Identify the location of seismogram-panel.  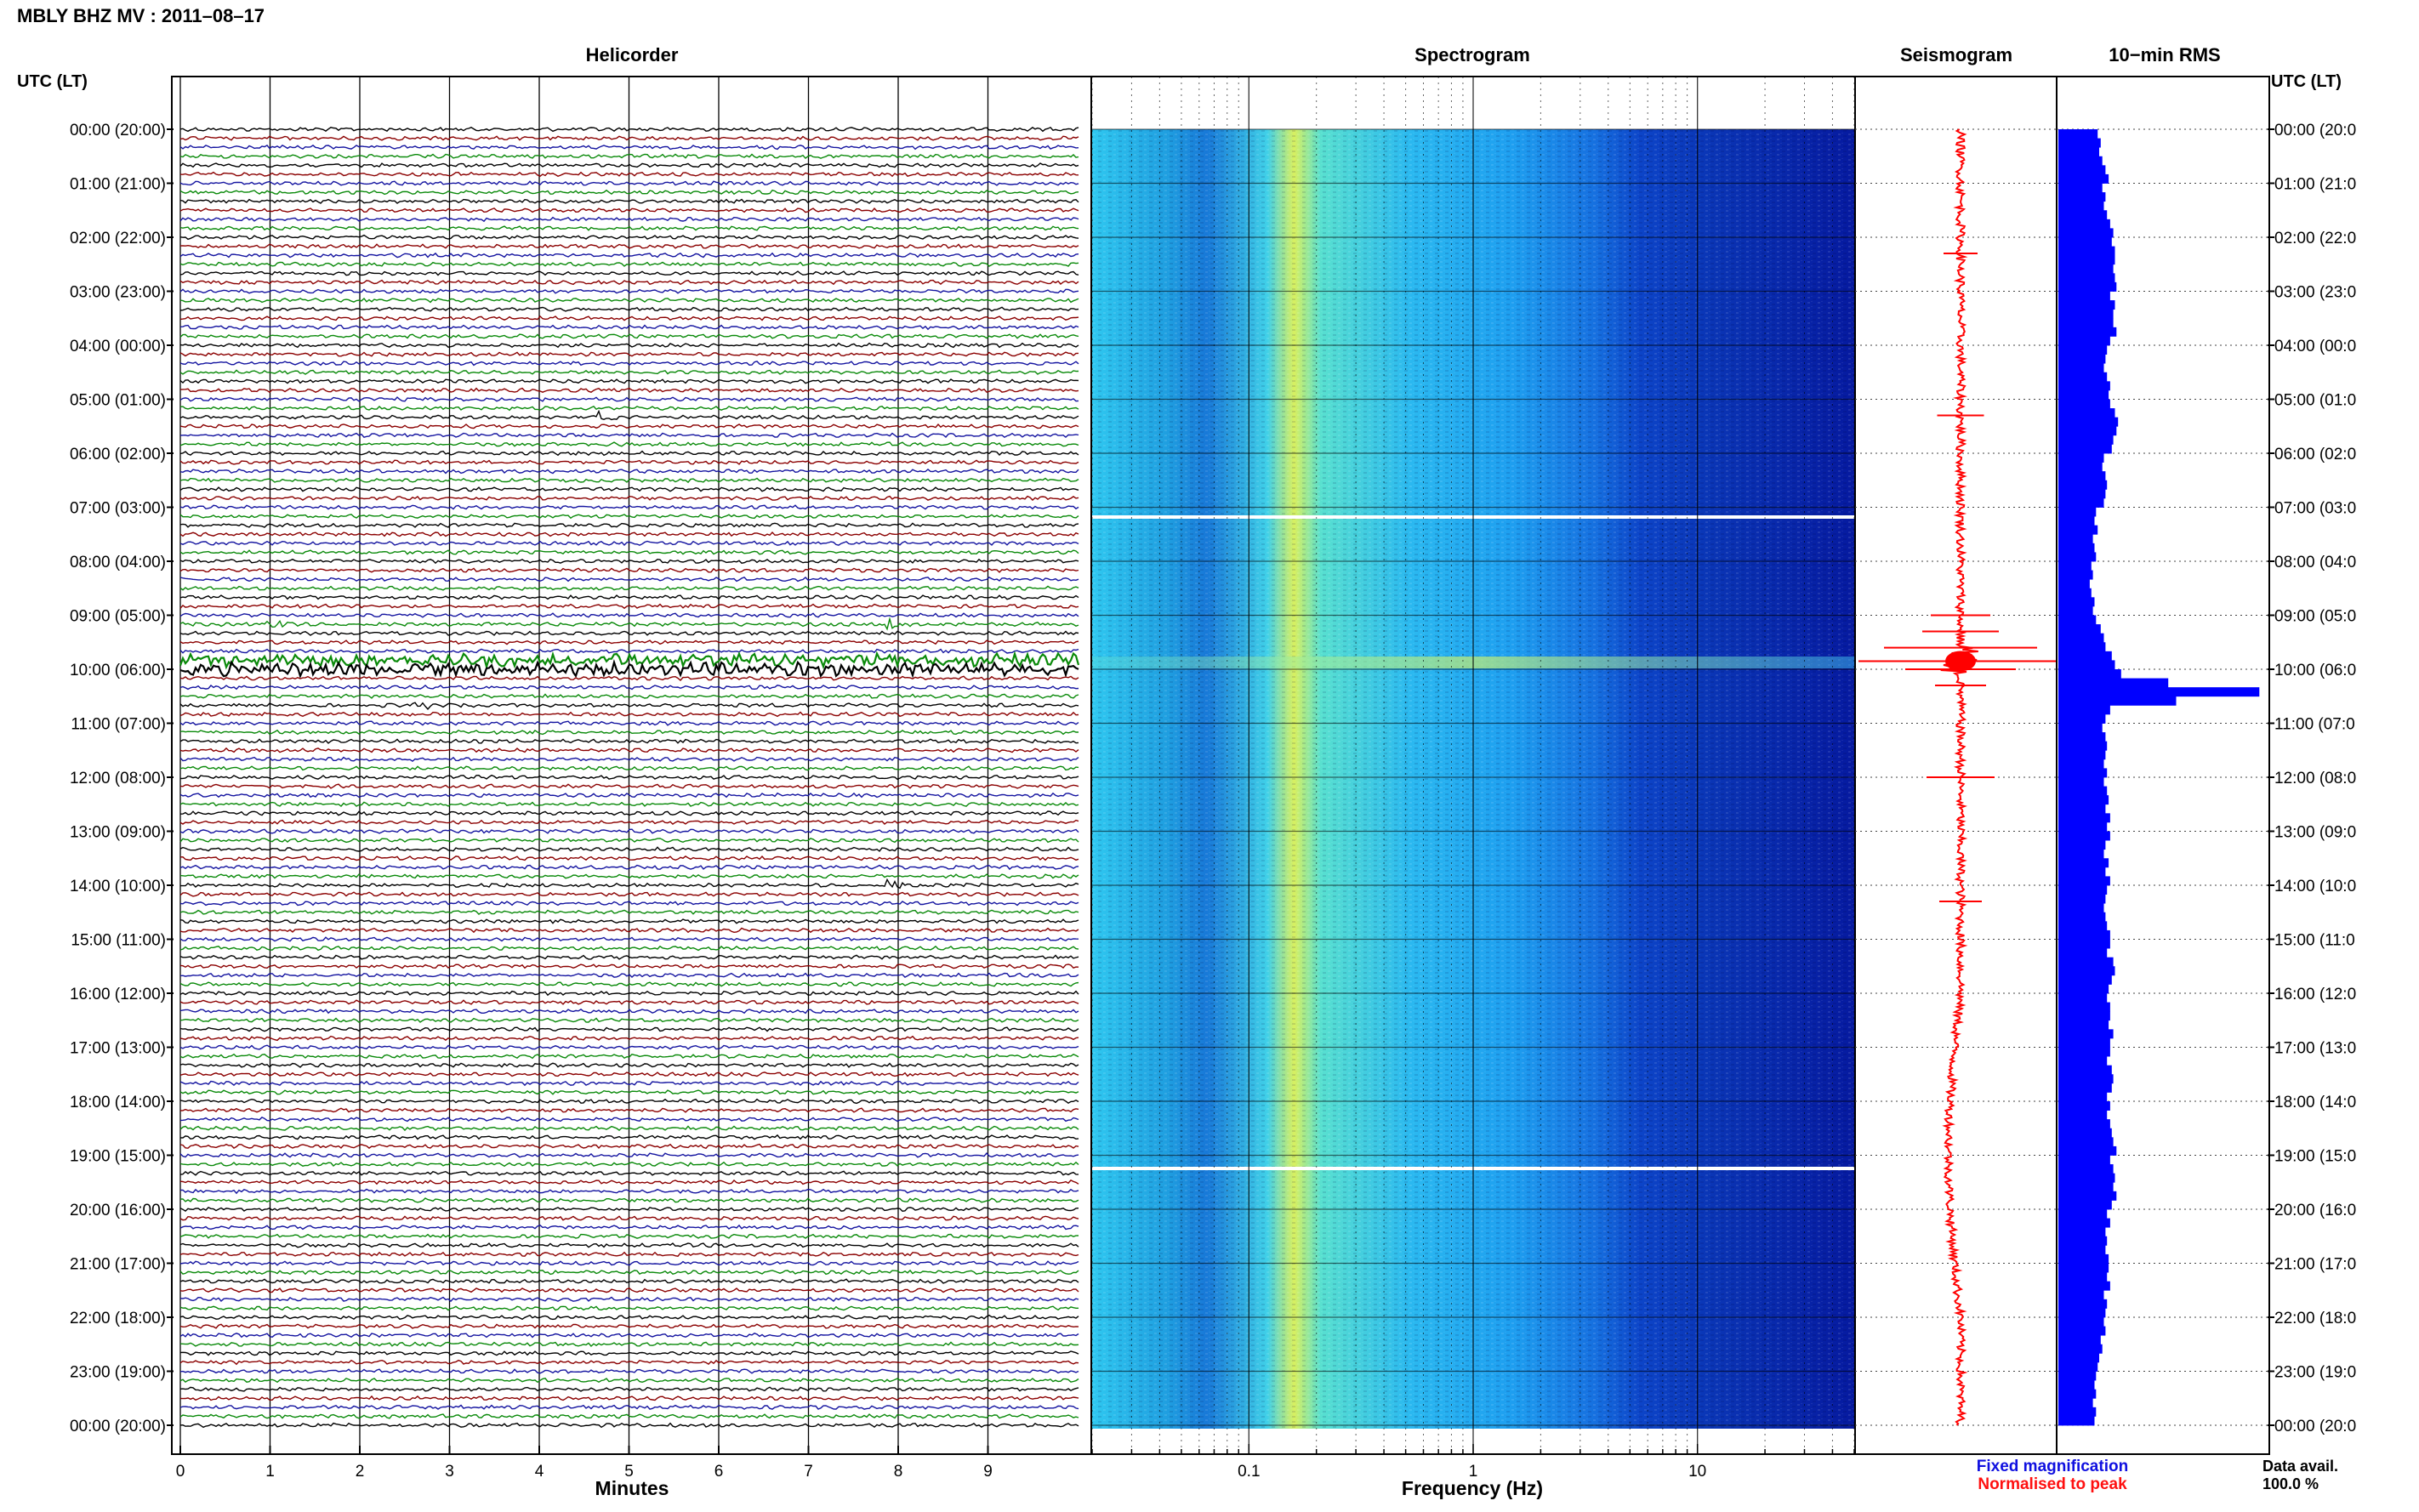
(1958, 765).